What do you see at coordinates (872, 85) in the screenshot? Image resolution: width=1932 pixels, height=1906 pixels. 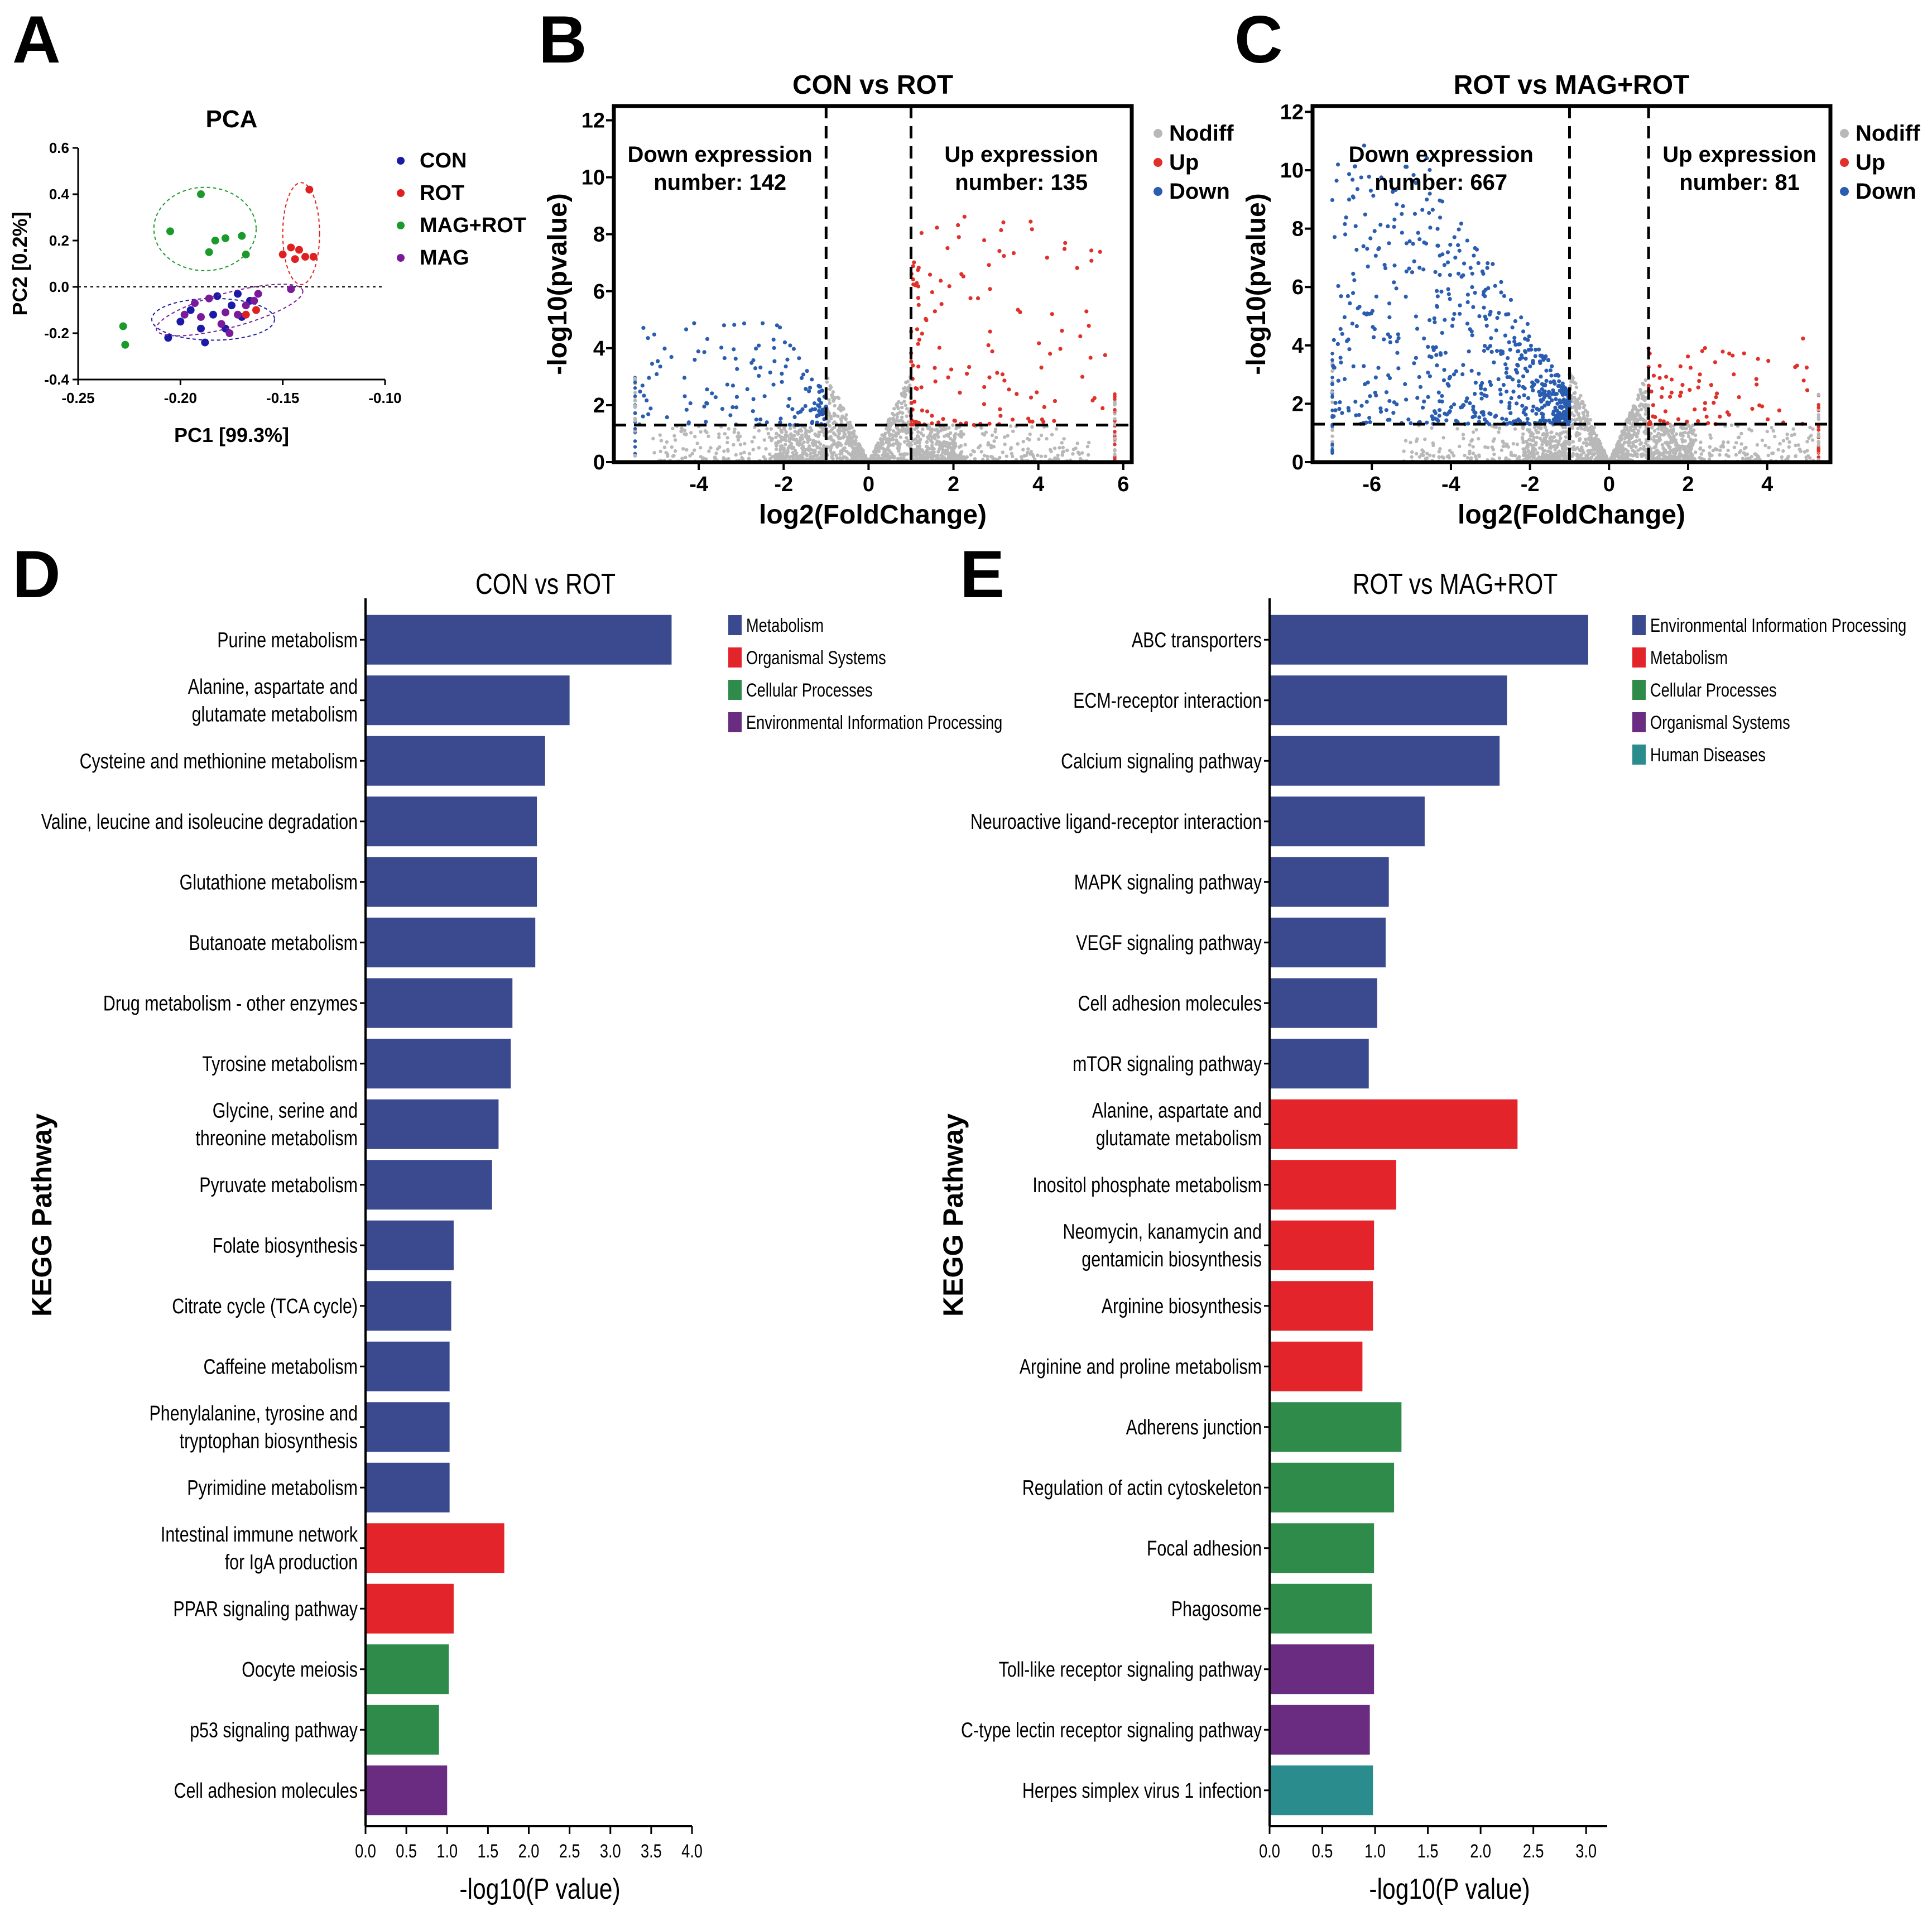 I see `volcano1-title: CON vs ROT` at bounding box center [872, 85].